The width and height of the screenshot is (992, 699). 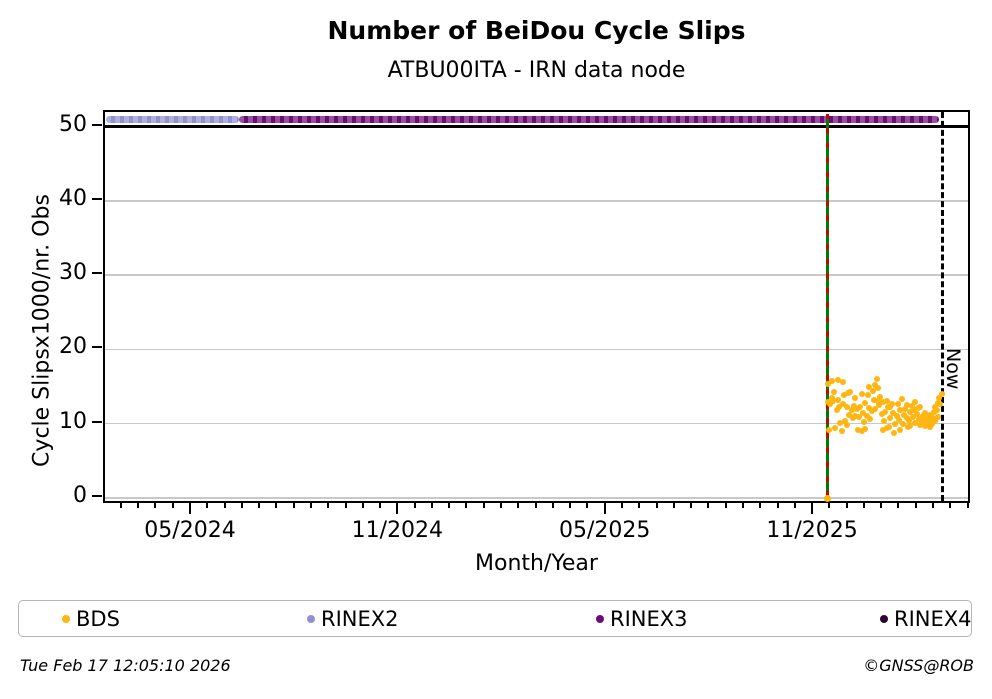 I want to click on event-line-green, so click(x=828, y=306).